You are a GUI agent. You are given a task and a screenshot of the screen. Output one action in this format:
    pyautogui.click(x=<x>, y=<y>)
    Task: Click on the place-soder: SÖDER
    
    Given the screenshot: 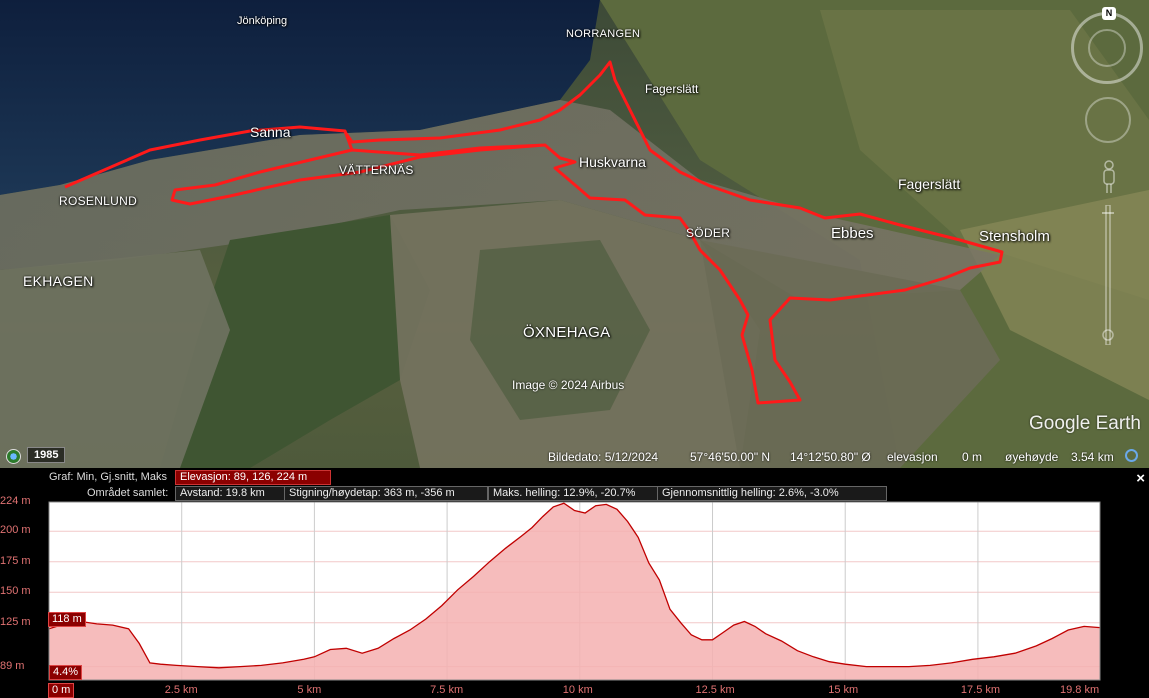 What is the action you would take?
    pyautogui.click(x=708, y=233)
    